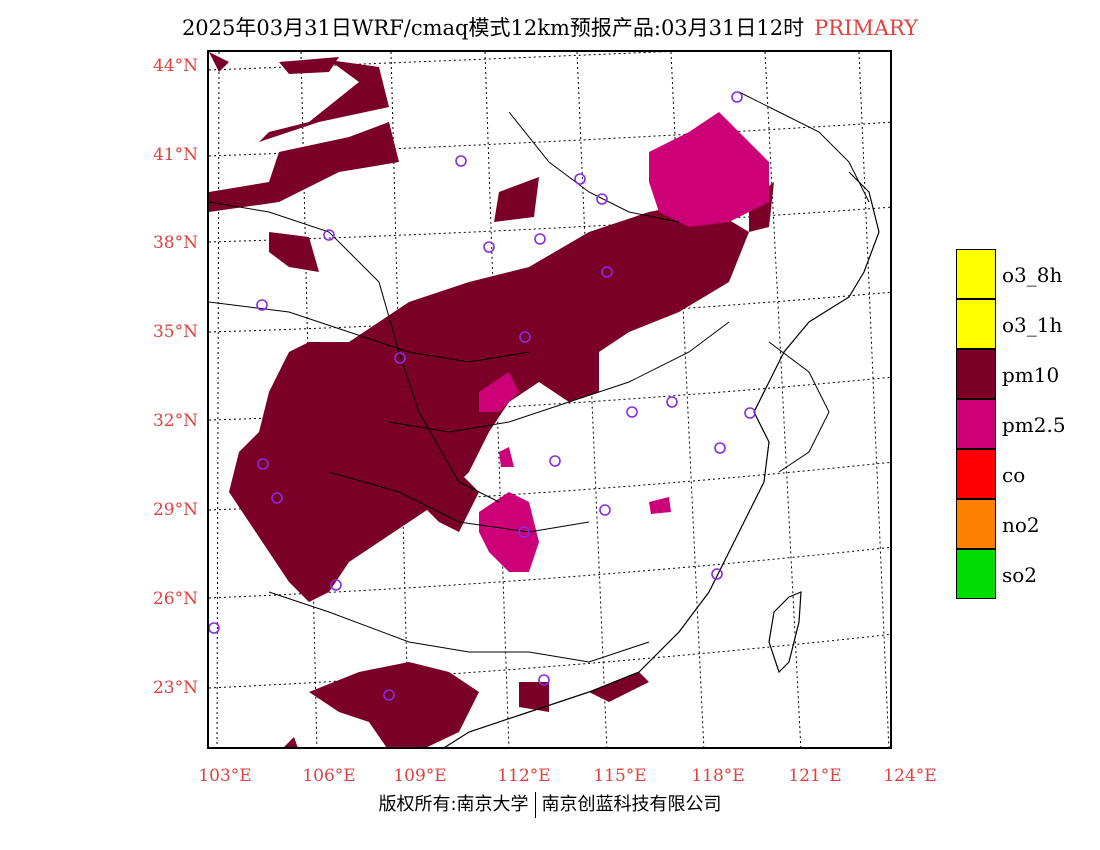 This screenshot has width=1100, height=850. What do you see at coordinates (175, 155) in the screenshot?
I see `lat-label-41: 41°N` at bounding box center [175, 155].